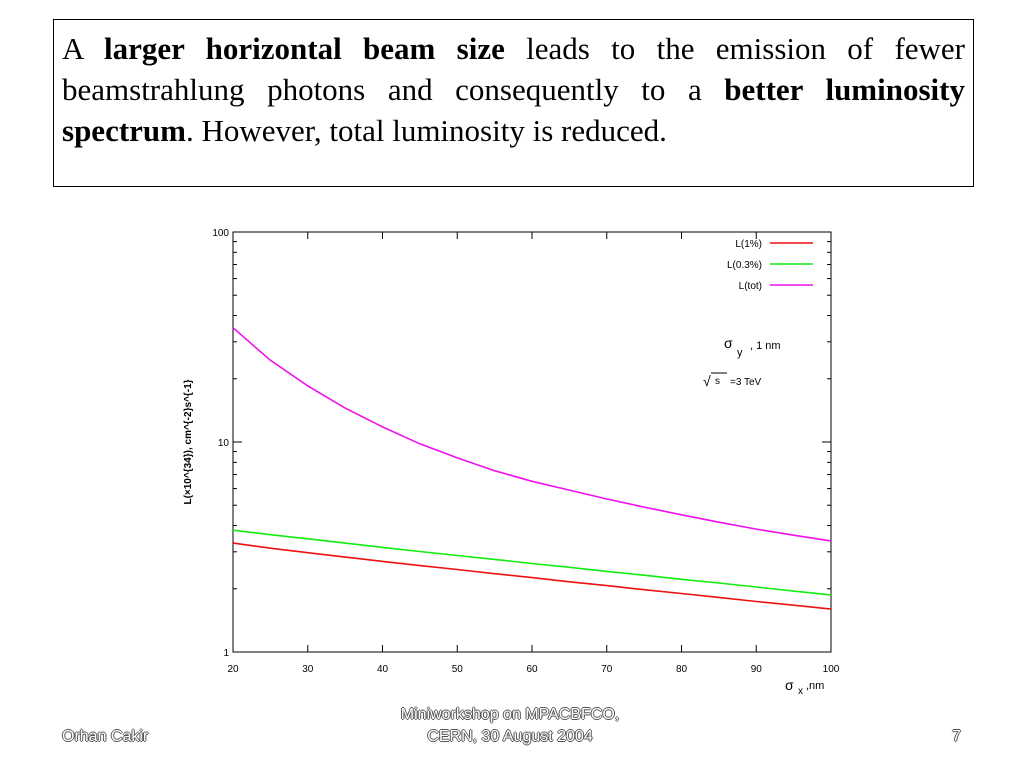 Image resolution: width=1024 pixels, height=768 pixels. I want to click on svg-text: x, so click(800, 691).